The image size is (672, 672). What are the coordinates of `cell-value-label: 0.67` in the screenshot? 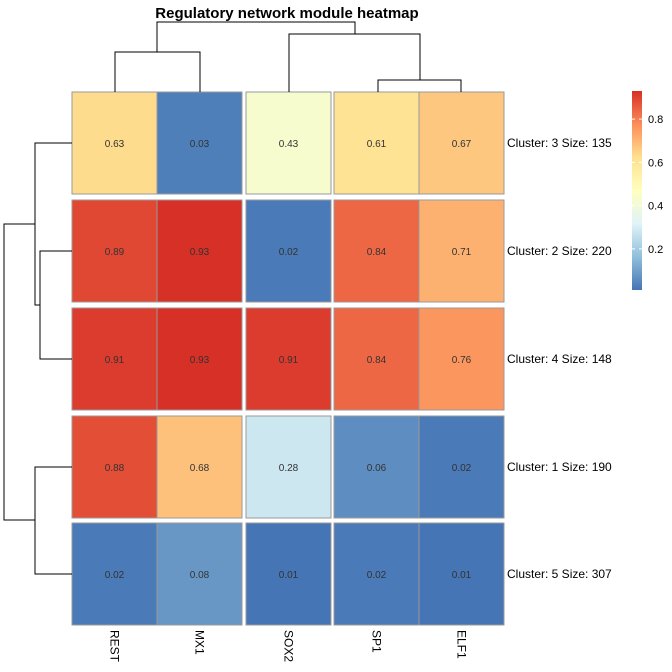 It's located at (462, 144).